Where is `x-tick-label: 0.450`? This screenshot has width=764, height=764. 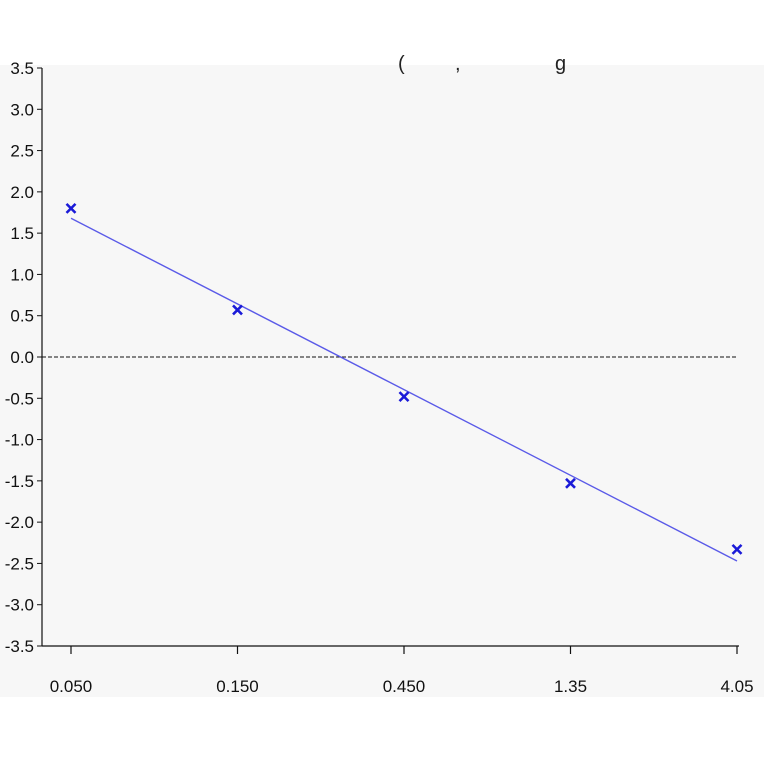
x-tick-label: 0.450 is located at coordinates (404, 686).